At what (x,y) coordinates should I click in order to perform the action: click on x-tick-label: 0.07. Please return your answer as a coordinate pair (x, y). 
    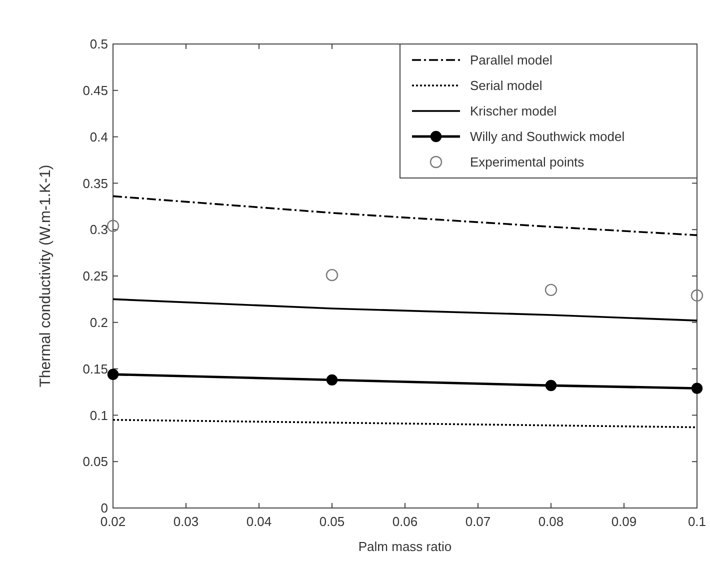
    Looking at the image, I should click on (478, 521).